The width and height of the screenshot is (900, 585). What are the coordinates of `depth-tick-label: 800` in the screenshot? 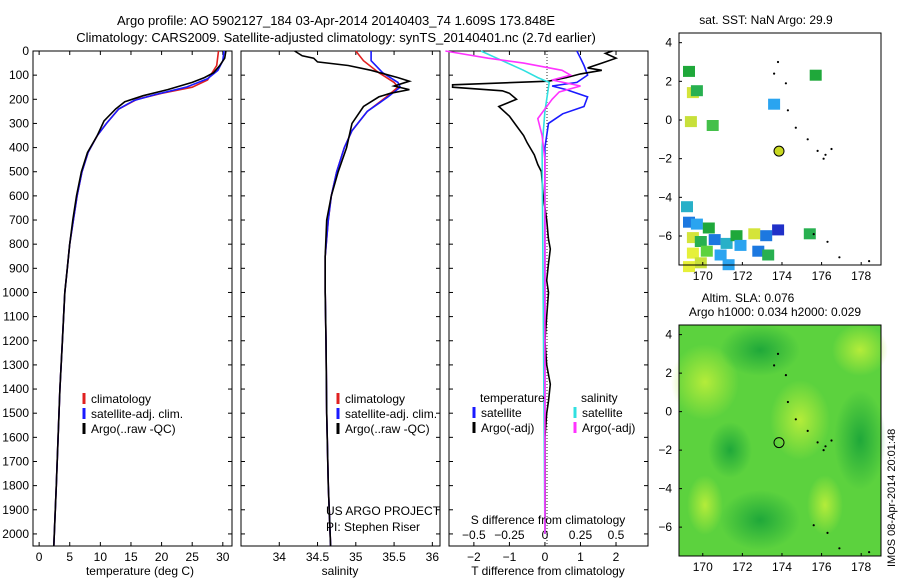 It's located at (19, 244).